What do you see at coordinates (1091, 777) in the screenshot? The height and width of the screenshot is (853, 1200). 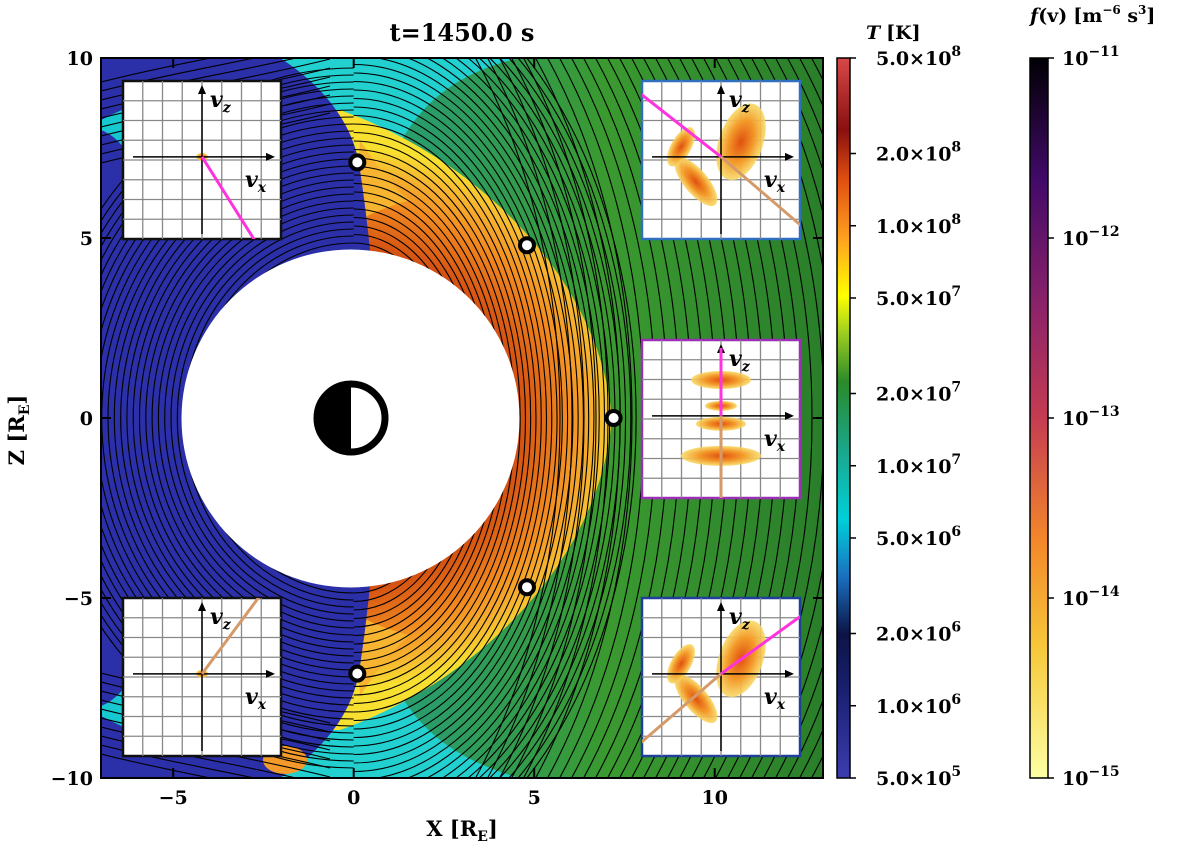 I see `colorbar-tick-label: 10−15` at bounding box center [1091, 777].